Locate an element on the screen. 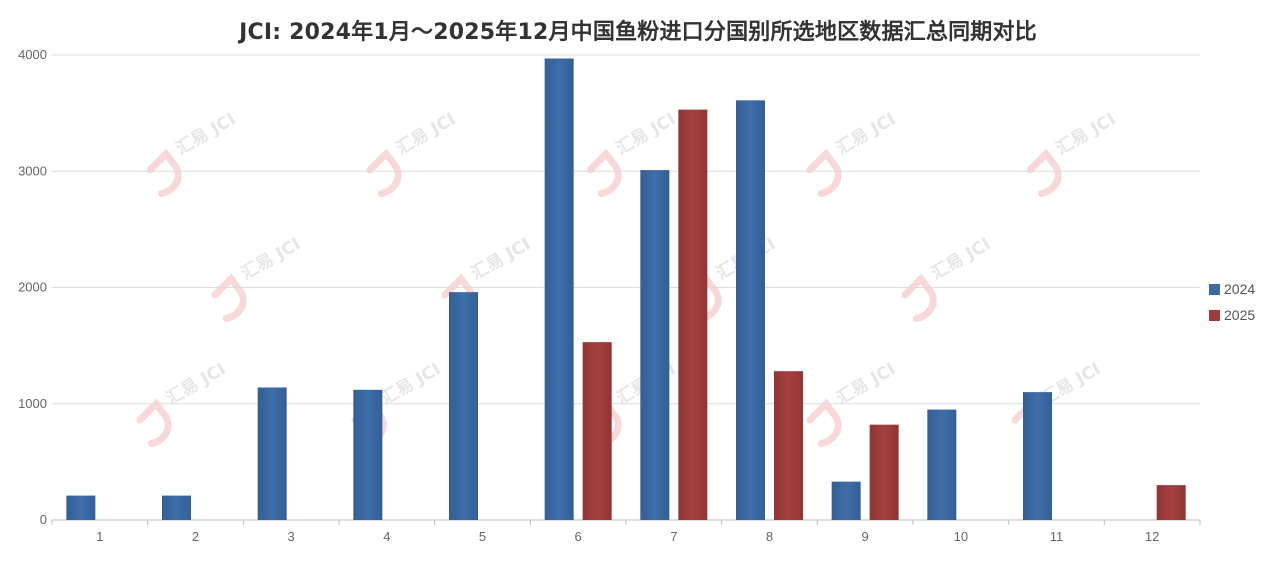  y-axis-tick-labels: 0 1000 2000 3000 4000 is located at coordinates (32, 287).